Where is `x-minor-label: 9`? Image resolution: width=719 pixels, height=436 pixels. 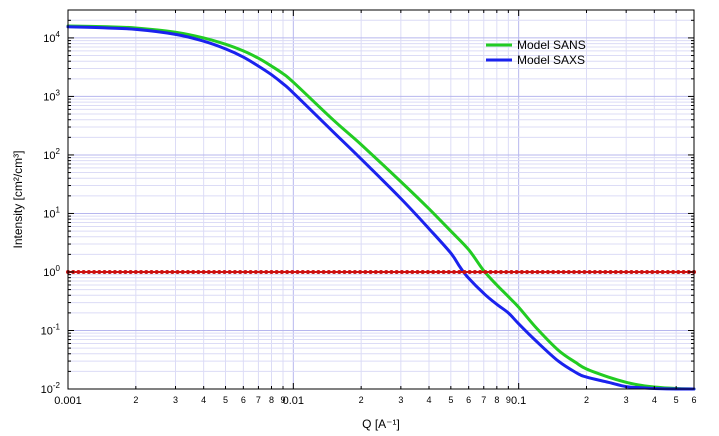
x-minor-label: 9 is located at coordinates (283, 400).